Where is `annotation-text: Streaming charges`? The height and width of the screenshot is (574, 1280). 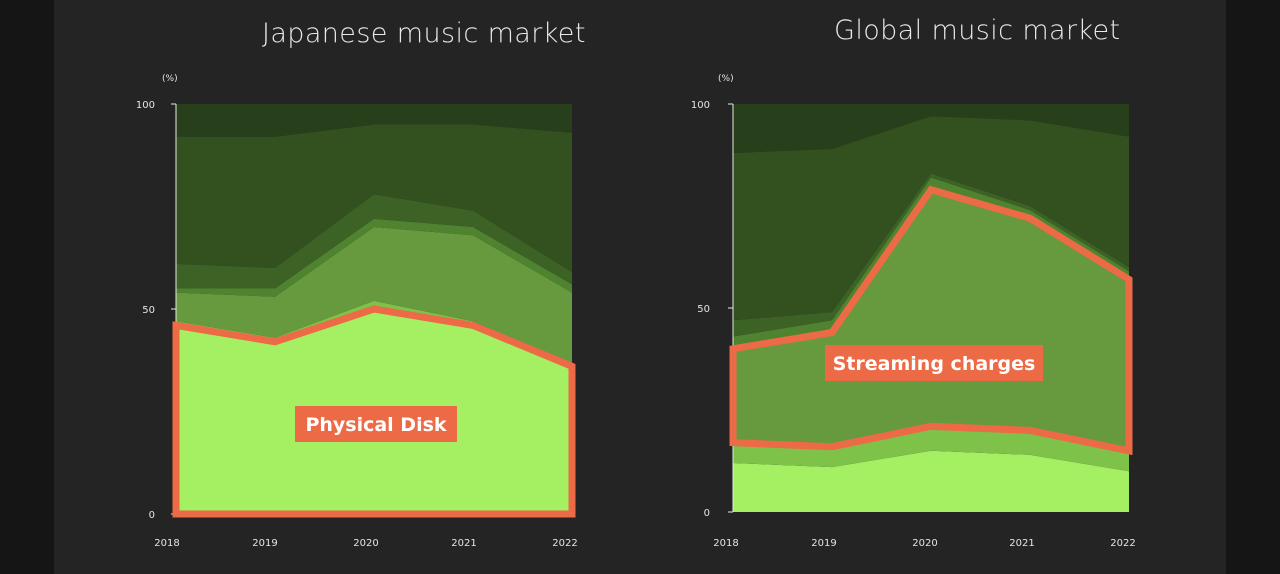
annotation-text: Streaming charges is located at coordinates (934, 364).